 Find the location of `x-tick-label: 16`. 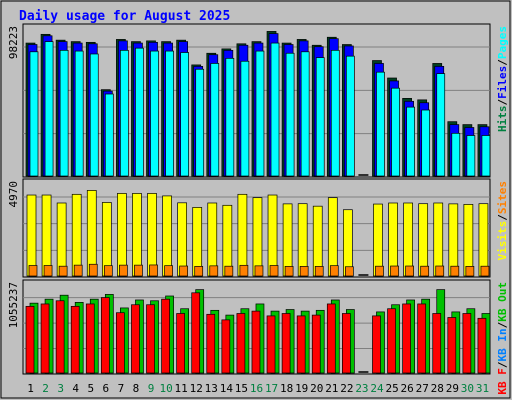

x-tick-label: 16 is located at coordinates (256, 388).